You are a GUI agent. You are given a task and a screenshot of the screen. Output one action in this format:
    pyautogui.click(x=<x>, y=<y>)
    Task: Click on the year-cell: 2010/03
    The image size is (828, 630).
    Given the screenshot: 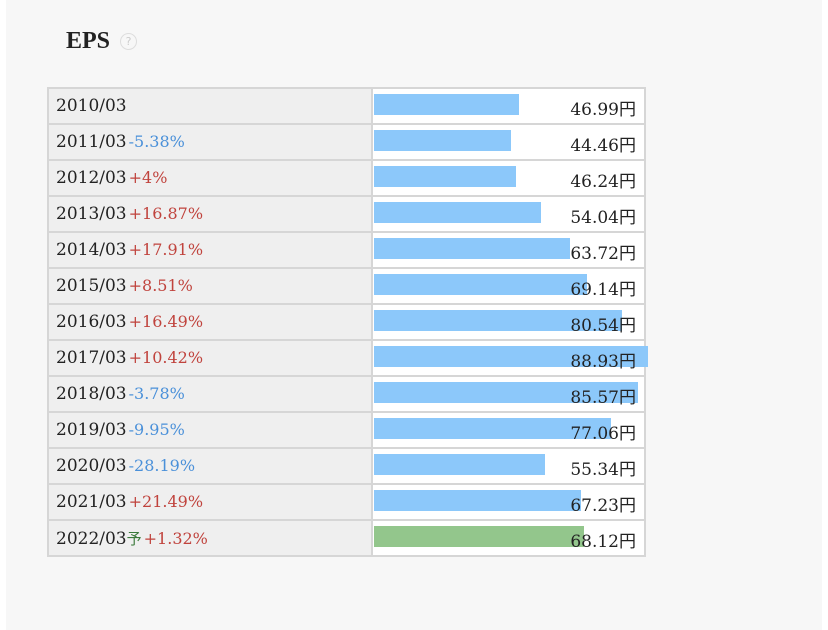 What is the action you would take?
    pyautogui.click(x=210, y=106)
    